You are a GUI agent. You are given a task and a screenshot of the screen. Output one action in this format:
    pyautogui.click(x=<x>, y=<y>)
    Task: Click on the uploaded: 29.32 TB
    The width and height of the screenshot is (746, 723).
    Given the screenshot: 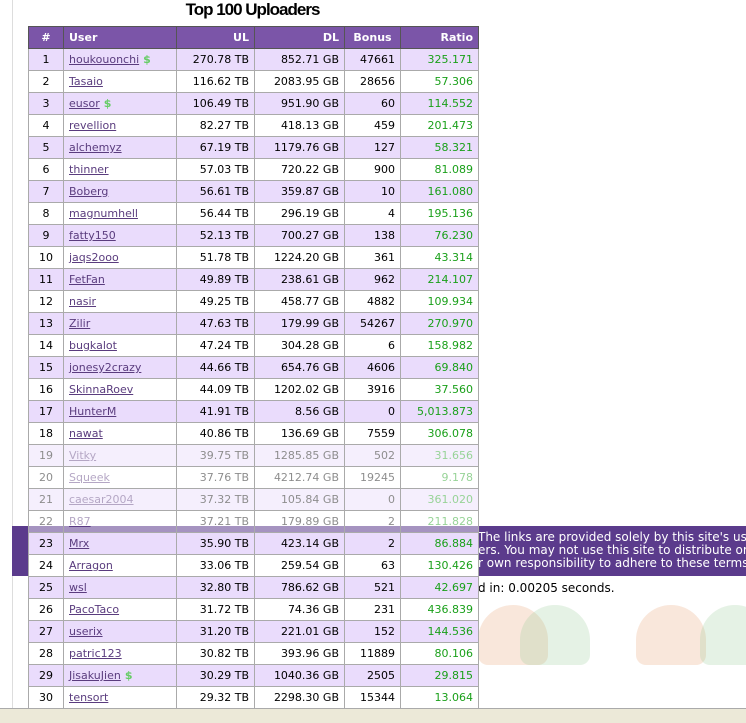 What is the action you would take?
    pyautogui.click(x=215, y=697)
    